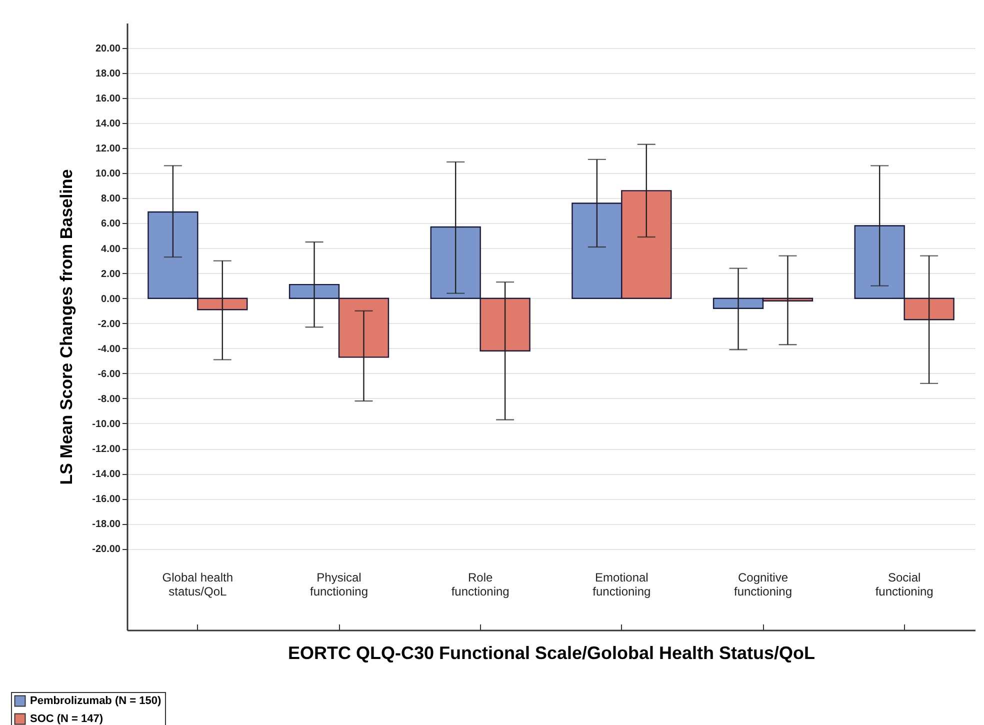 The image size is (984, 725). Describe the element at coordinates (111, 274) in the screenshot. I see `y-tick-label: 2.00` at that location.